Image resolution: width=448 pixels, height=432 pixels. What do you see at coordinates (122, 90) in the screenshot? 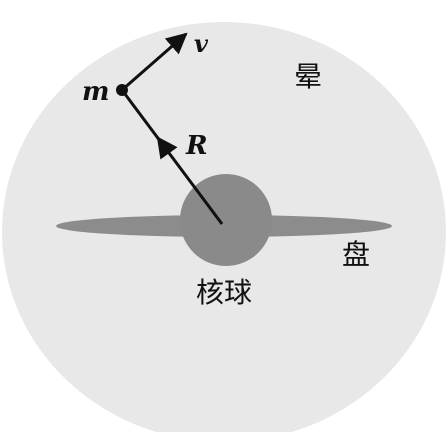
I see `mass-point` at bounding box center [122, 90].